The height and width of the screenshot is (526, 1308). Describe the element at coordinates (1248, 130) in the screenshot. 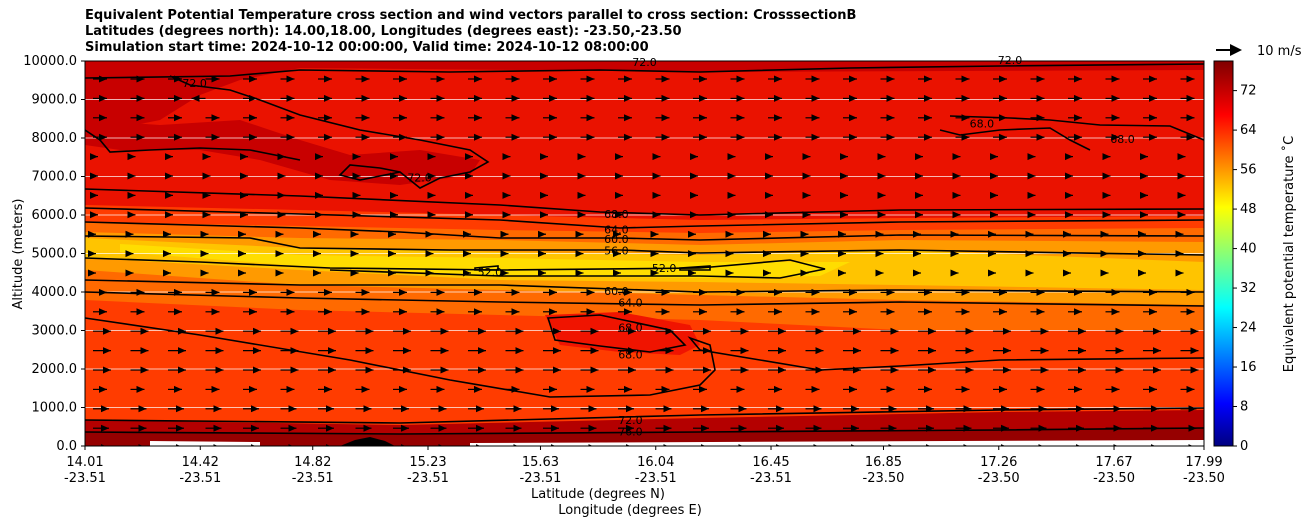

I see `cb-tick-label-8: 64` at that location.